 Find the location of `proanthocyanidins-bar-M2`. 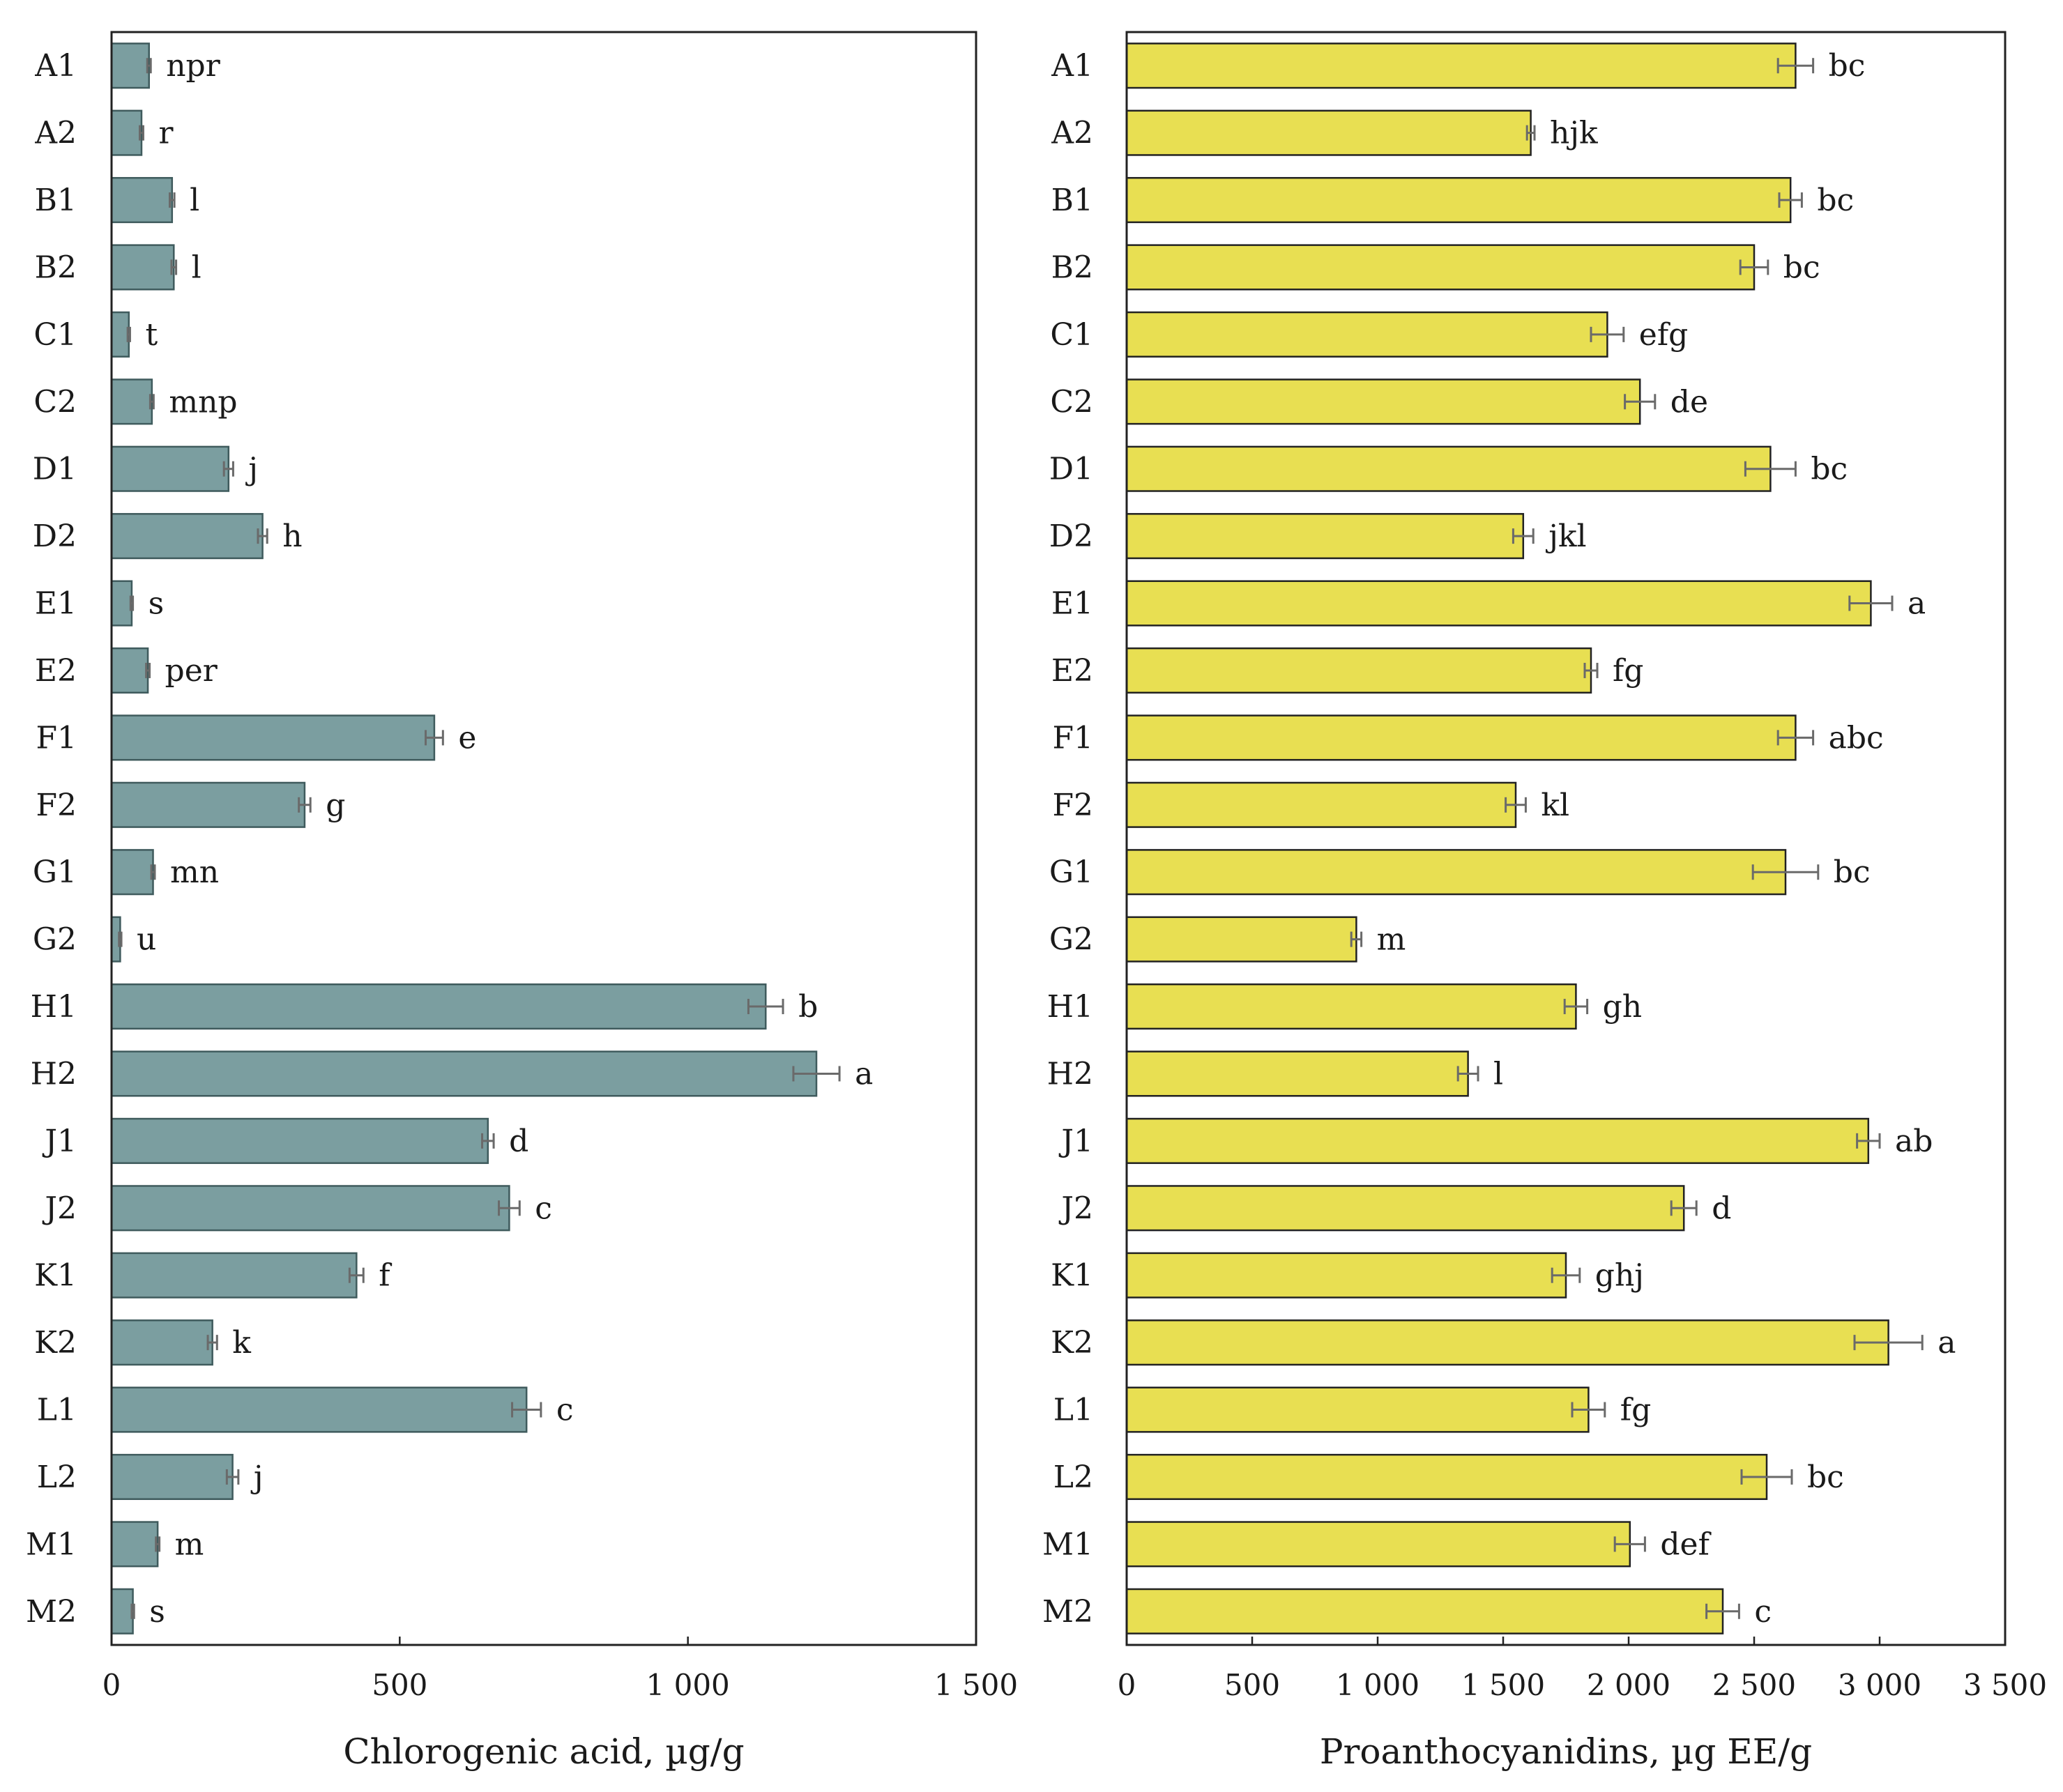

proanthocyanidins-bar-M2 is located at coordinates (1424, 1611).